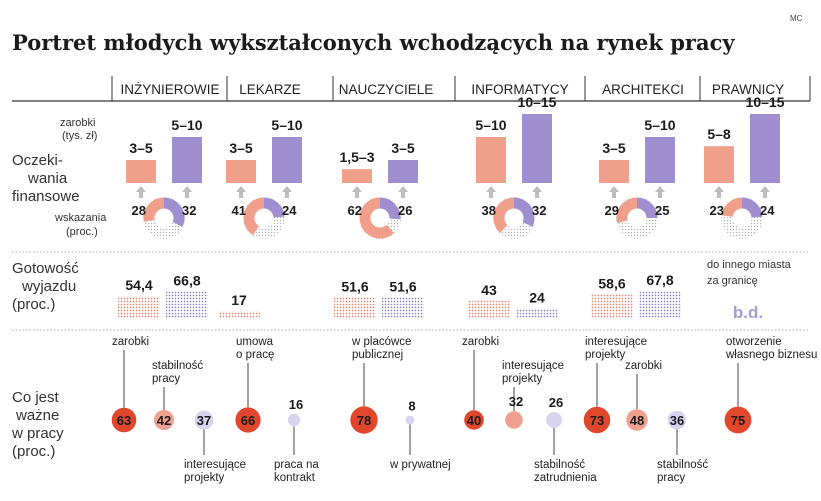 The image size is (821, 501). What do you see at coordinates (255, 355) in the screenshot?
I see `importance-label: o pracę` at bounding box center [255, 355].